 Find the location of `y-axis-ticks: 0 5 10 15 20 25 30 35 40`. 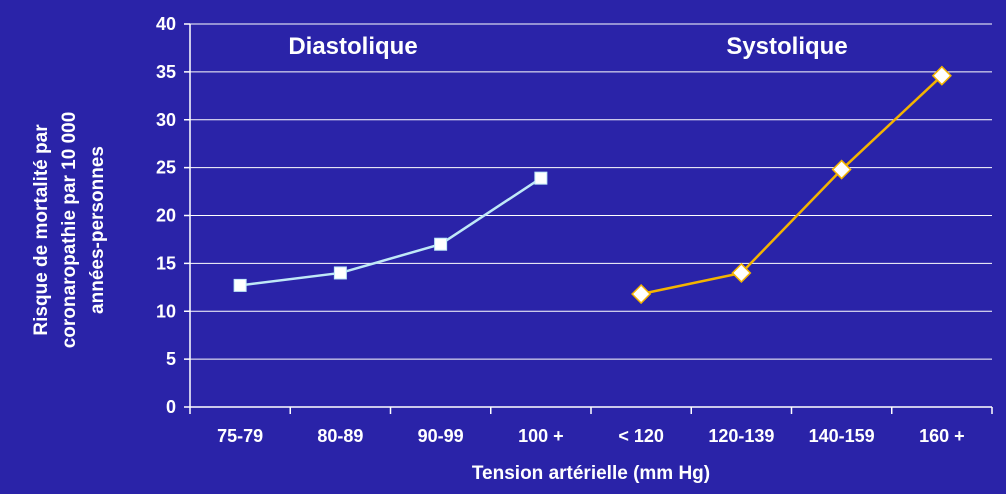

y-axis-ticks: 0 5 10 15 20 25 30 35 40 is located at coordinates (173, 215).